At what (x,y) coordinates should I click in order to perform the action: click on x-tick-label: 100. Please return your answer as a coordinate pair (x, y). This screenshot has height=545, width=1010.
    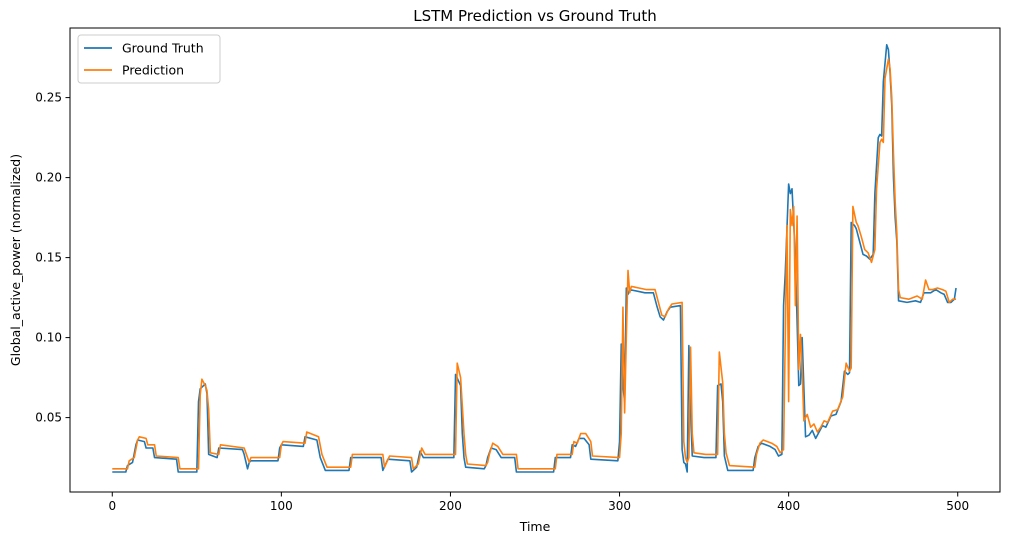
    Looking at the image, I should click on (281, 506).